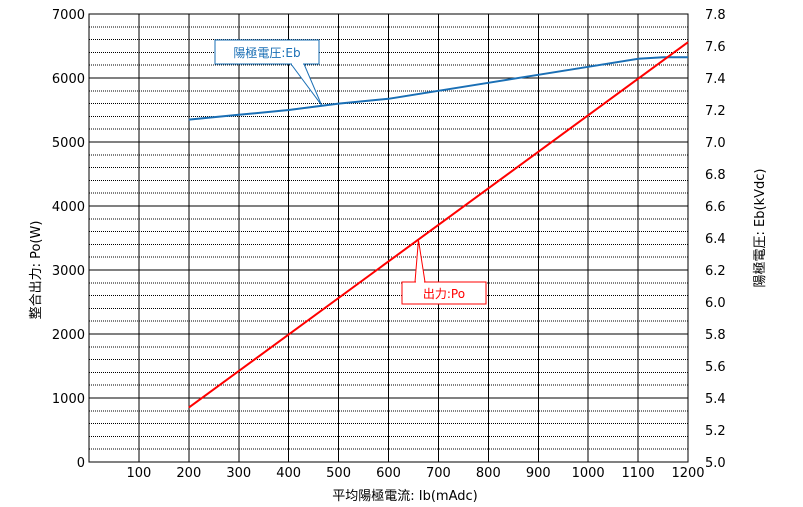  Describe the element at coordinates (760, 228) in the screenshot. I see `y-right-axis-title: 陽極電圧: Eb(kVdc)` at that location.